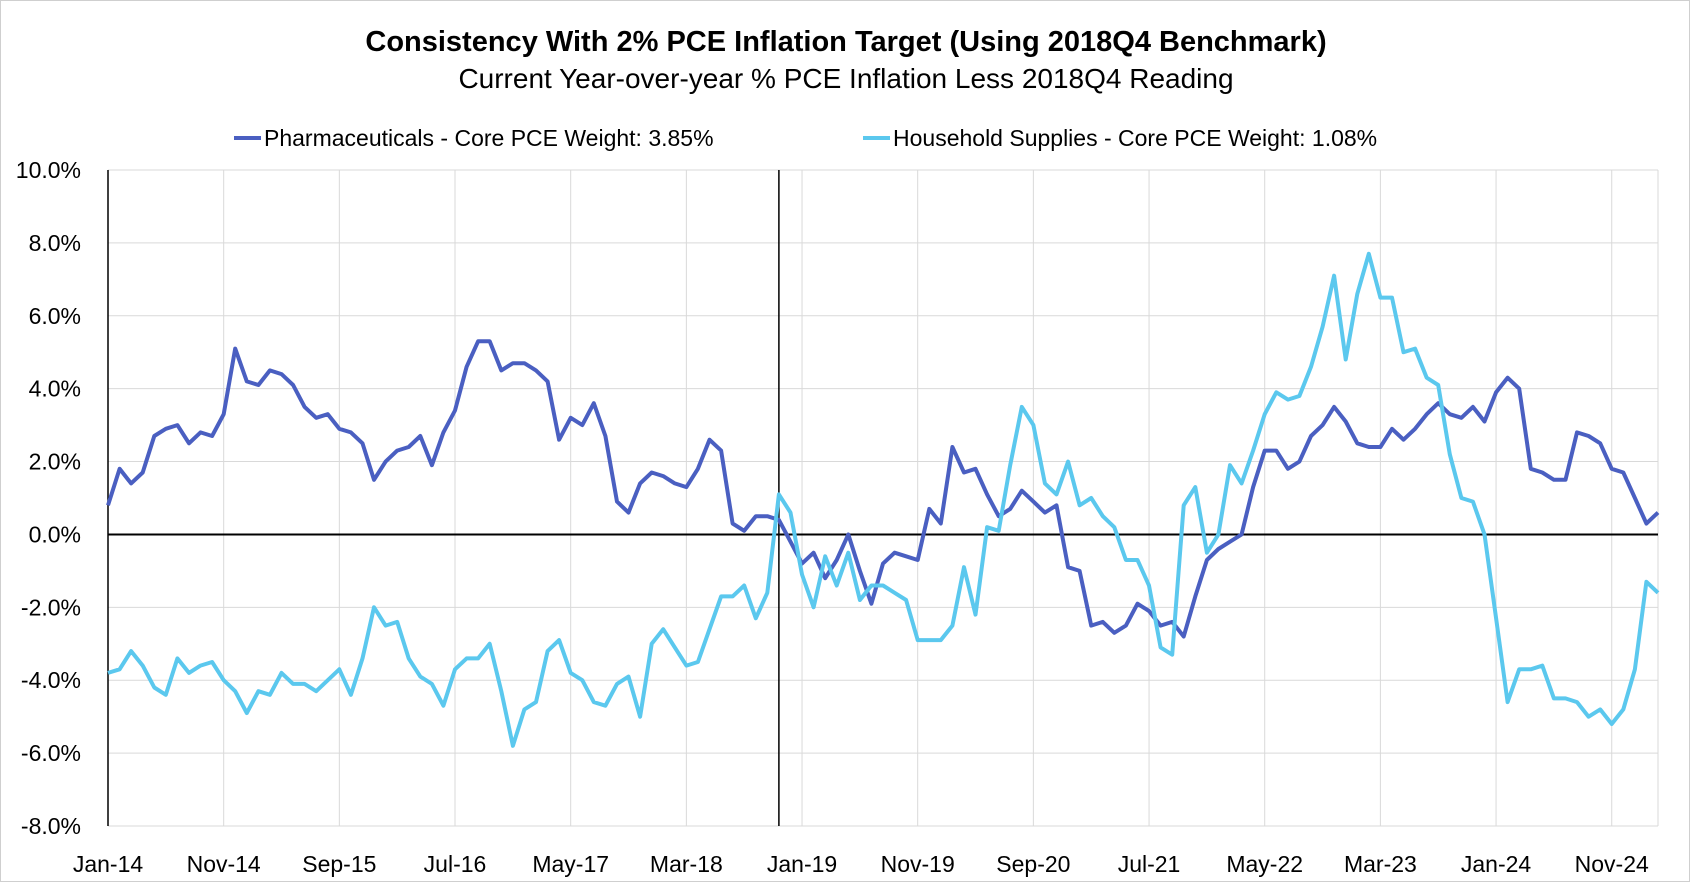  What do you see at coordinates (570, 864) in the screenshot?
I see `x-tick-label: May-17` at bounding box center [570, 864].